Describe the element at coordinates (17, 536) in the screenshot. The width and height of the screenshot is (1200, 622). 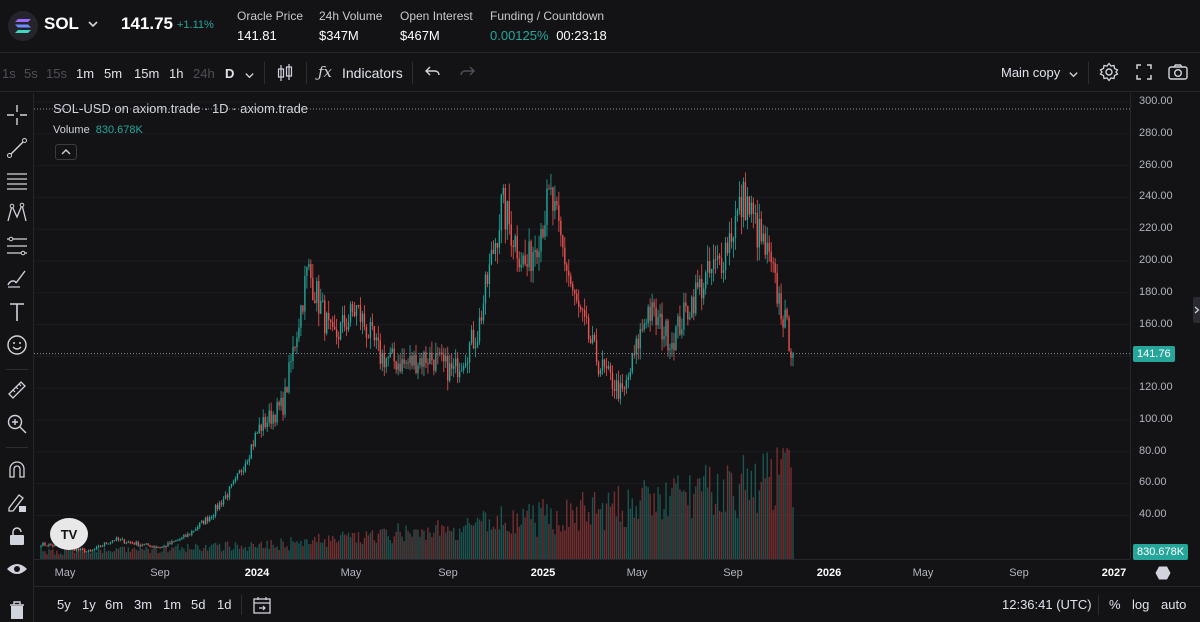
I see `lock-icon` at that location.